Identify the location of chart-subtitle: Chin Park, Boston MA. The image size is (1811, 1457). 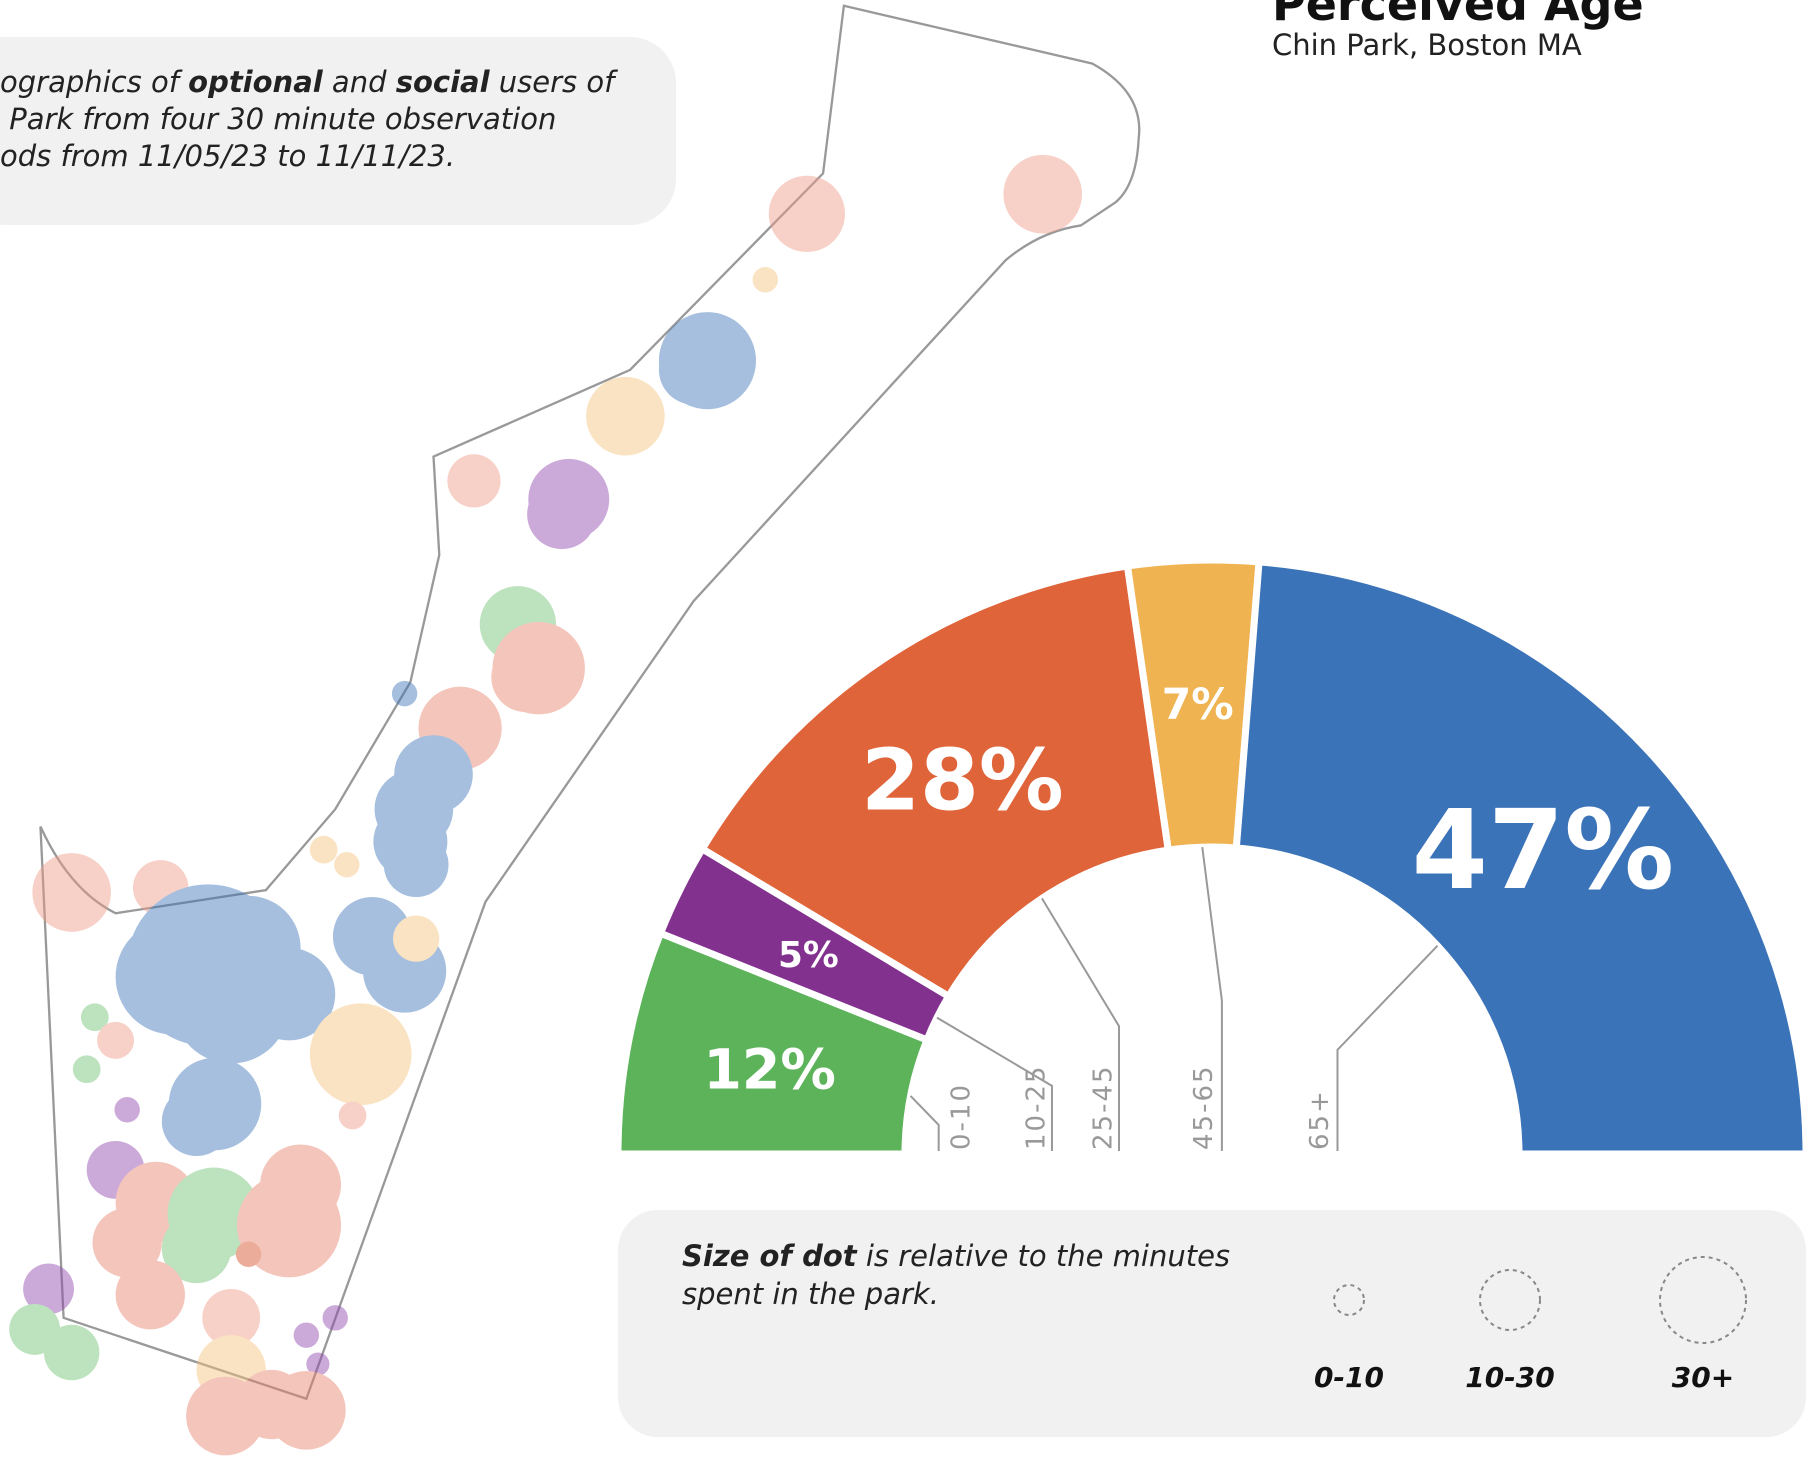
(1427, 45).